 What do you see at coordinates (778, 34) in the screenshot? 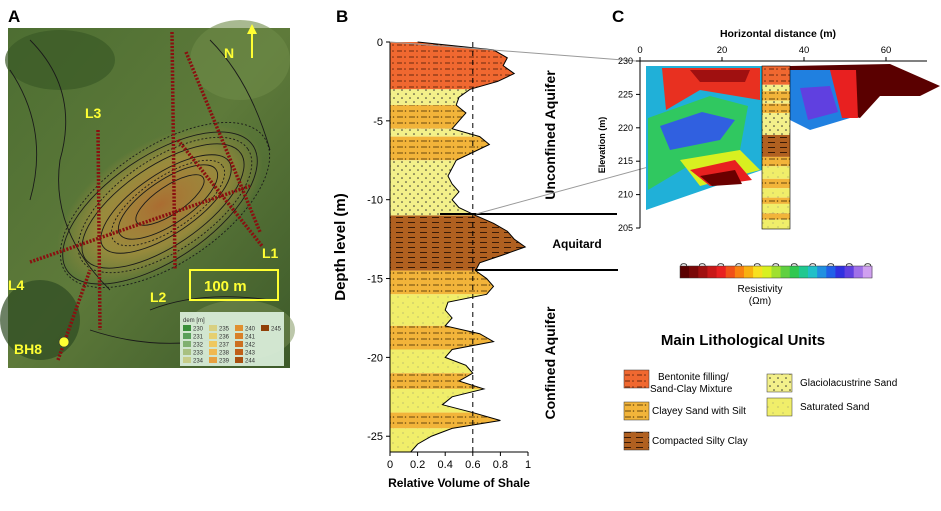
I see `section-x-label: Horizontal distance (m)` at bounding box center [778, 34].